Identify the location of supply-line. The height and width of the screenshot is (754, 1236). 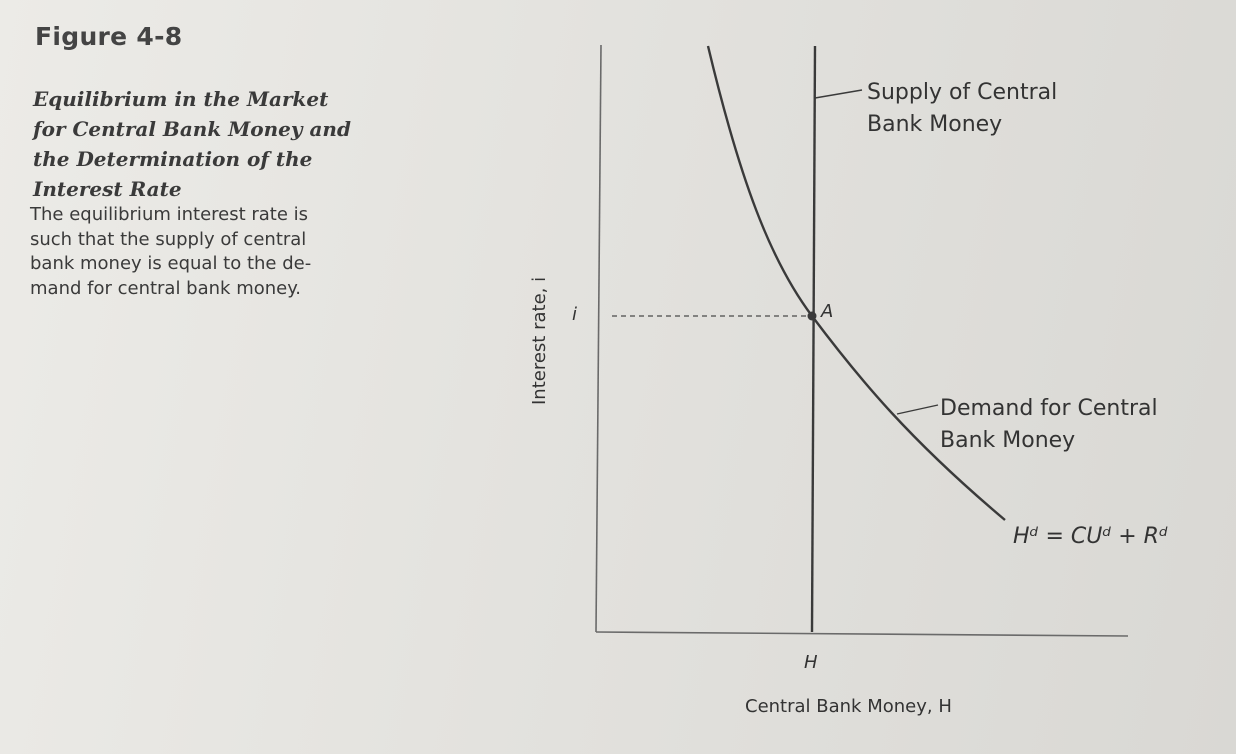
(813, 339).